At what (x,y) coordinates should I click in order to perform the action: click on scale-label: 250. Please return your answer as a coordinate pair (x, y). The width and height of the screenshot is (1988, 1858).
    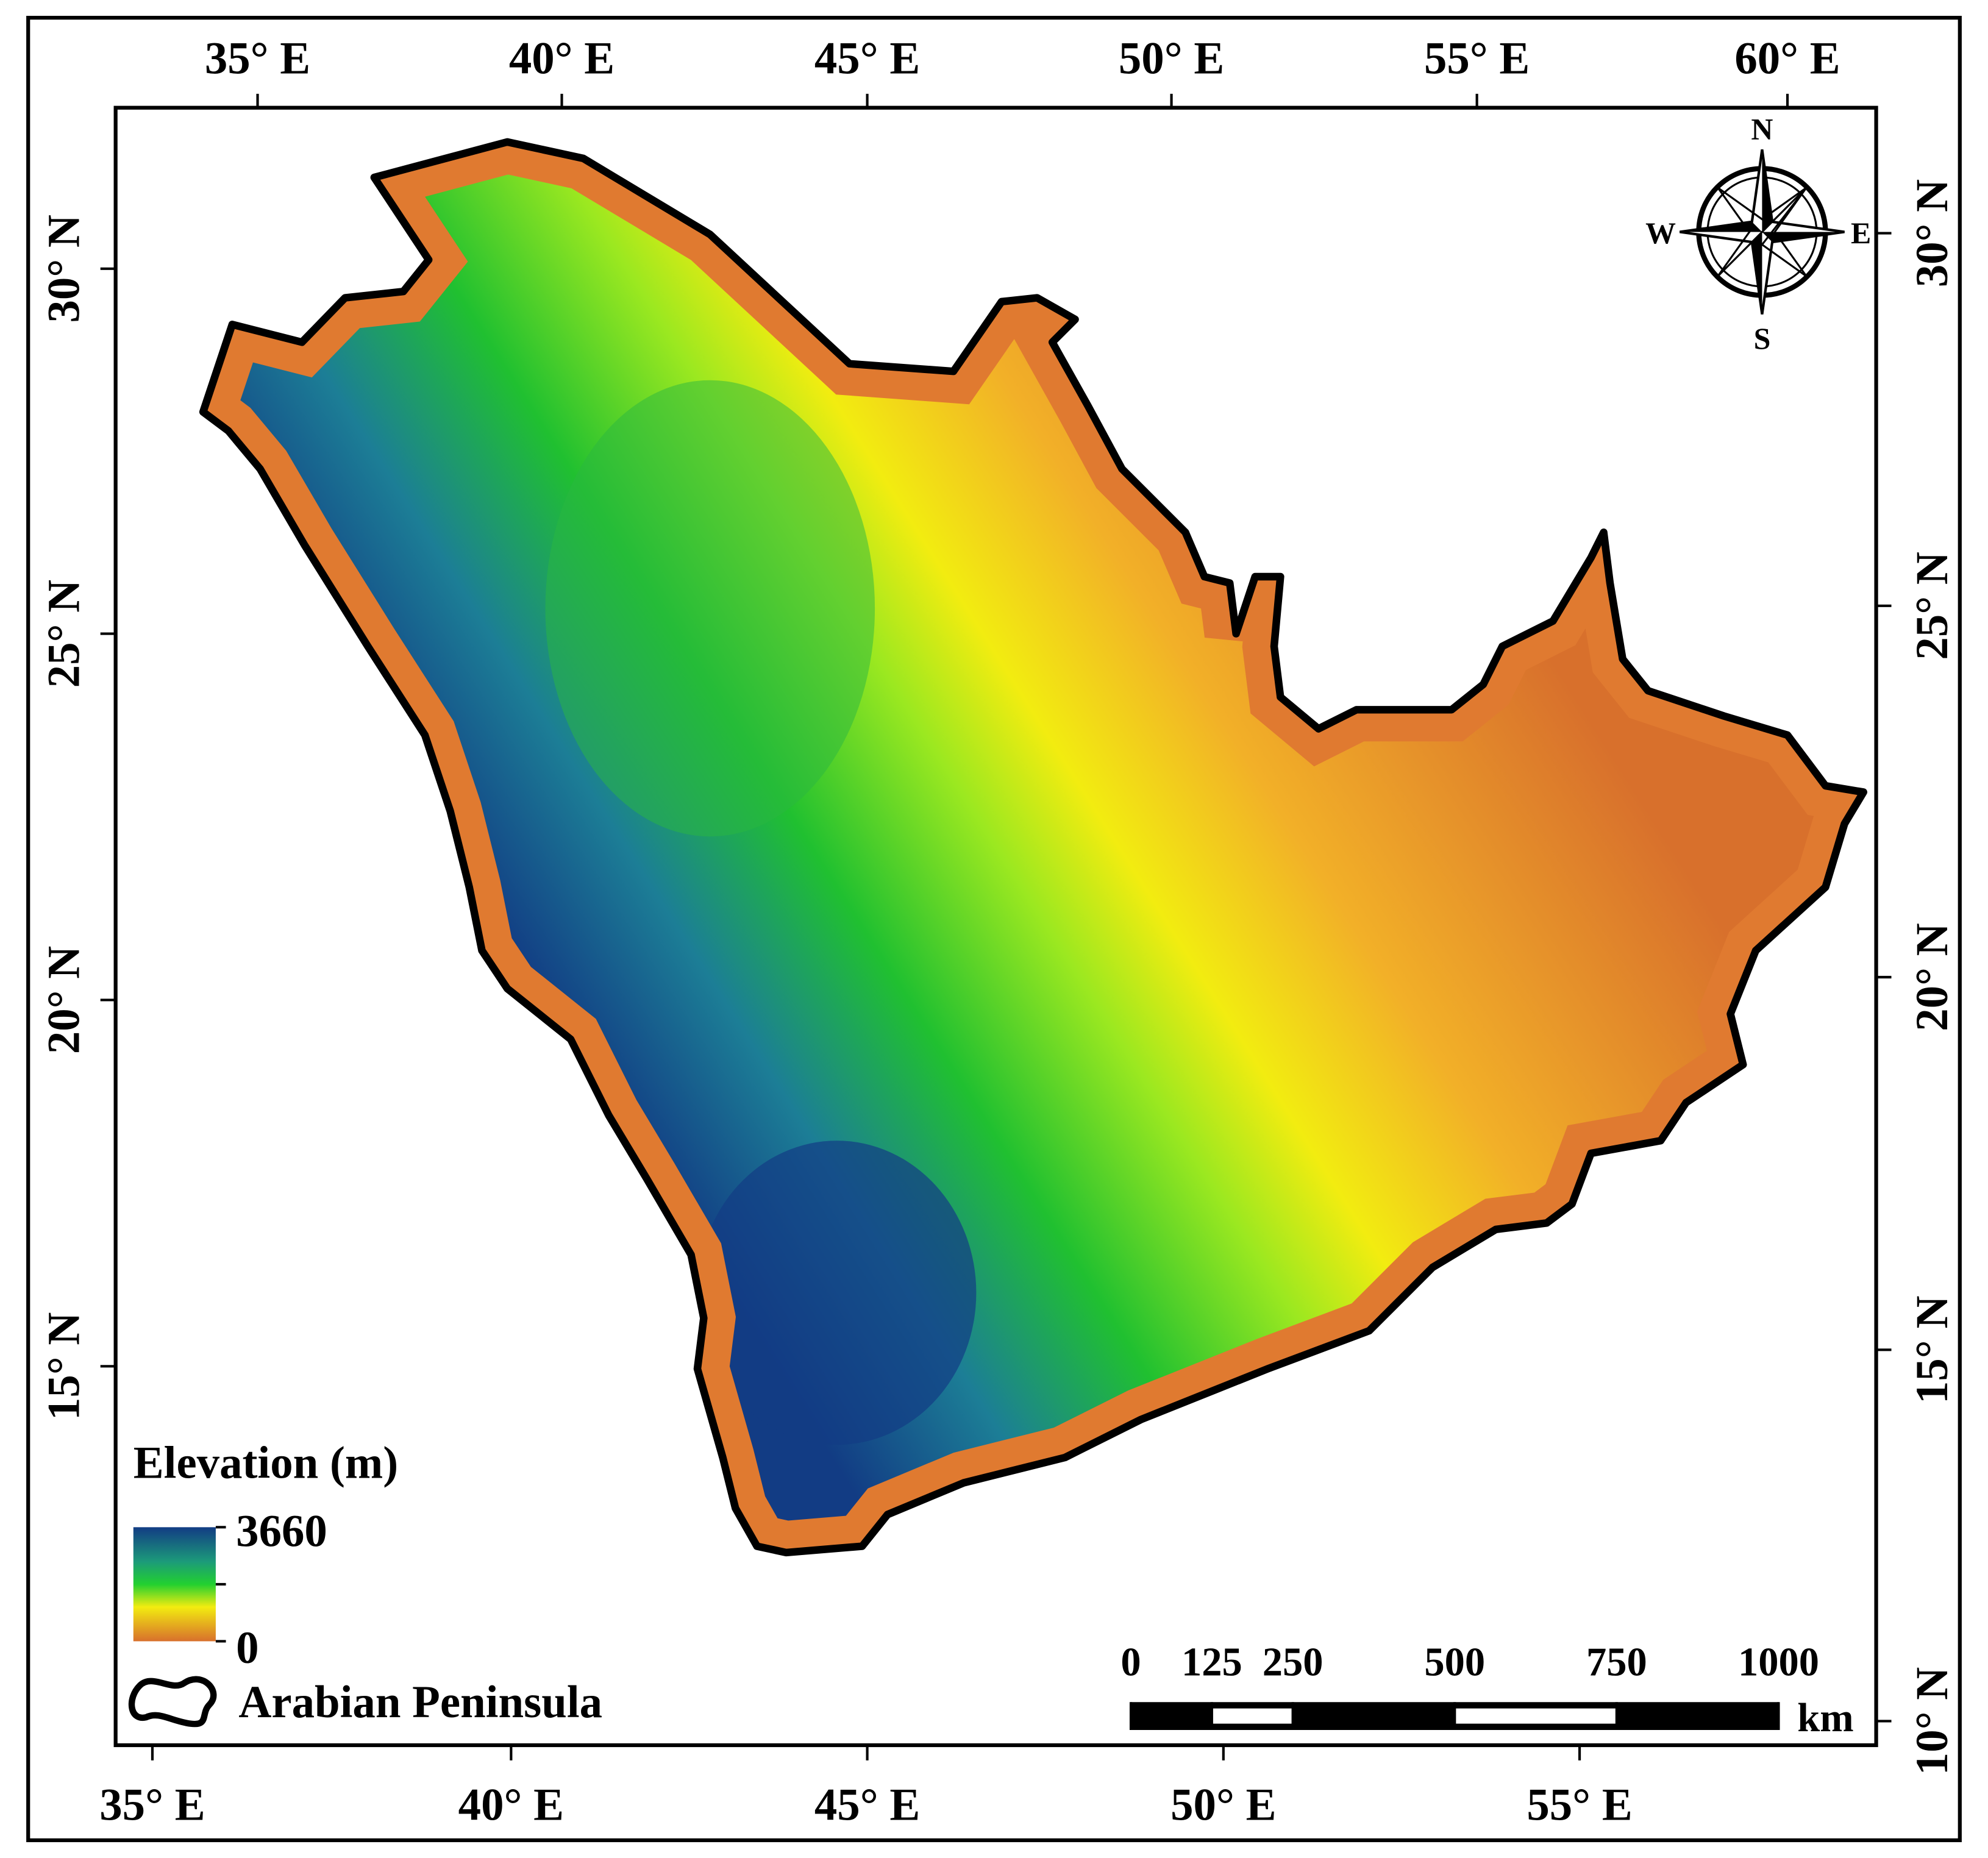
    Looking at the image, I should click on (1293, 1662).